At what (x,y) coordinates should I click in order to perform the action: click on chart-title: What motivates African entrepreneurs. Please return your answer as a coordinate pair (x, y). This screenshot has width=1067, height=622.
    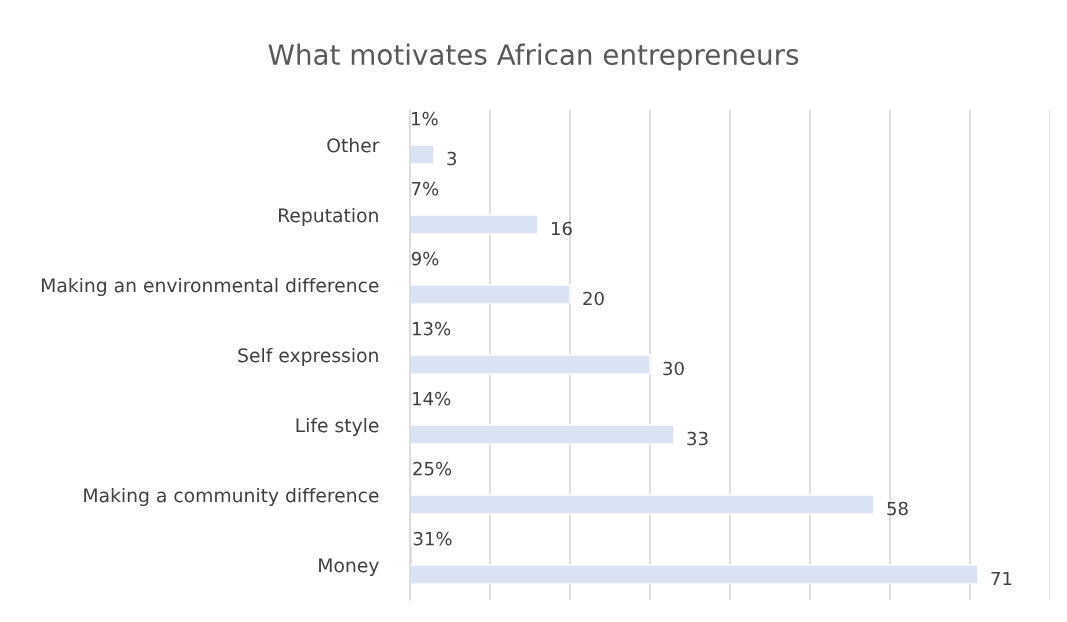
    Looking at the image, I should click on (533, 57).